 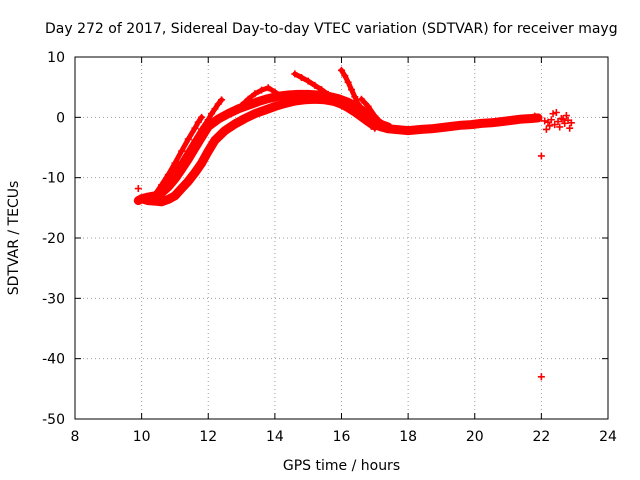 What do you see at coordinates (341, 466) in the screenshot?
I see `x-axis-label: GPS time / hours` at bounding box center [341, 466].